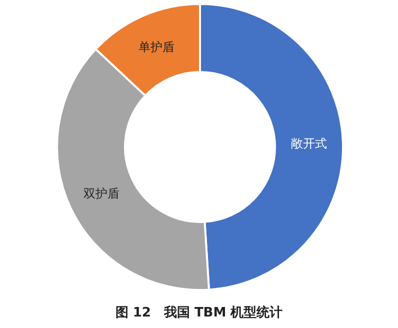 The width and height of the screenshot is (398, 328). What do you see at coordinates (308, 143) in the screenshot?
I see `slice-label: 敞开式` at bounding box center [308, 143].